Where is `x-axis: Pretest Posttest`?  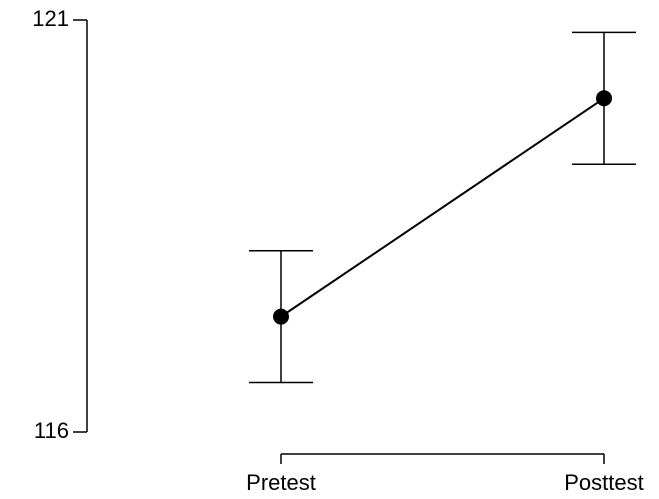 x-axis: Pretest Posttest is located at coordinates (445, 474).